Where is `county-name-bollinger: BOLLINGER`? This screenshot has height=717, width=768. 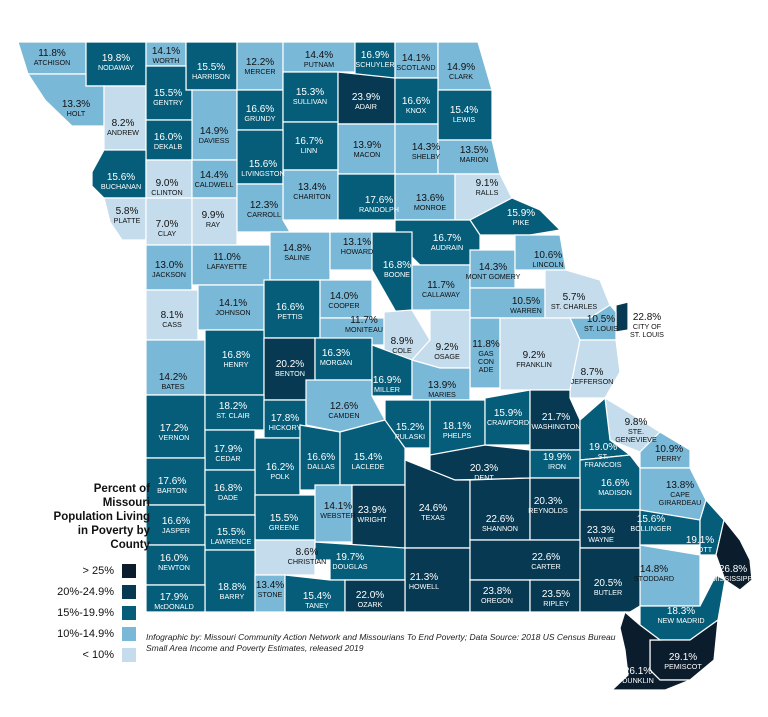 county-name-bollinger: BOLLINGER is located at coordinates (650, 528).